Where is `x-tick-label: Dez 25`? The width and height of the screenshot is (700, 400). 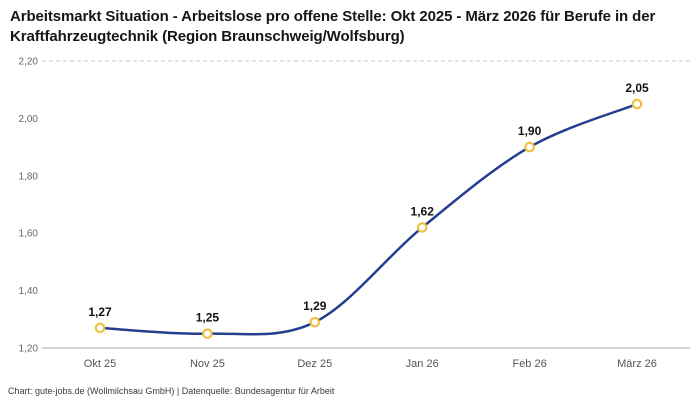 x-tick-label: Dez 25 is located at coordinates (314, 364).